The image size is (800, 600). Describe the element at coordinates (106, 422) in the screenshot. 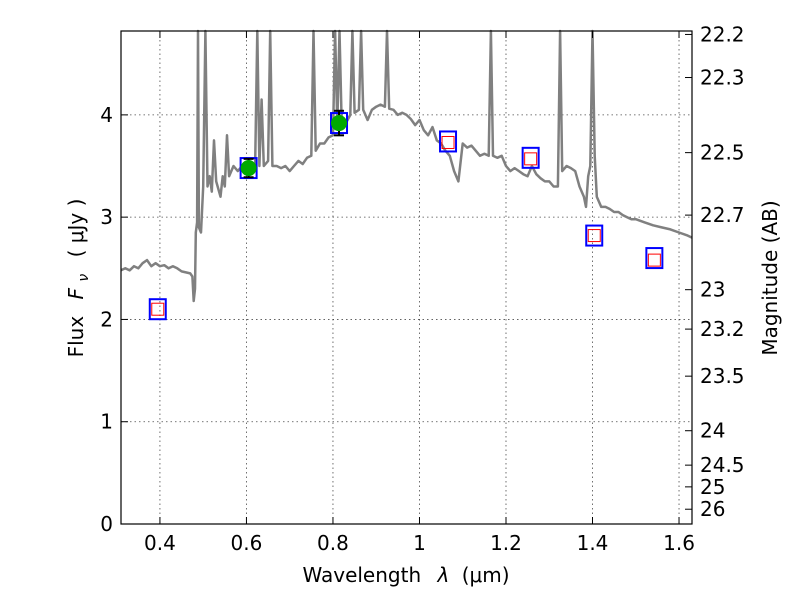

I see `y-tick-label: 1` at that location.